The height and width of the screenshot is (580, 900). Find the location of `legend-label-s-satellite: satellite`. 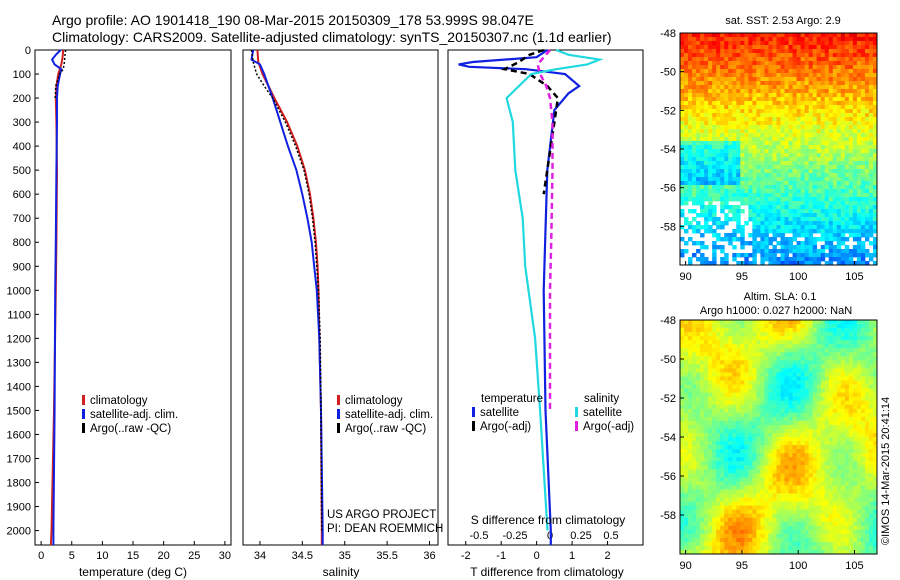

legend-label-s-satellite: satellite is located at coordinates (602, 413).